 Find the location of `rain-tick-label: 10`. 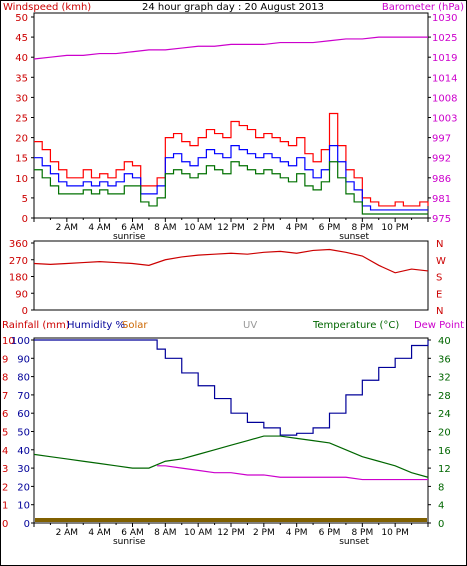

rain-tick-label: 10 is located at coordinates (8, 341).